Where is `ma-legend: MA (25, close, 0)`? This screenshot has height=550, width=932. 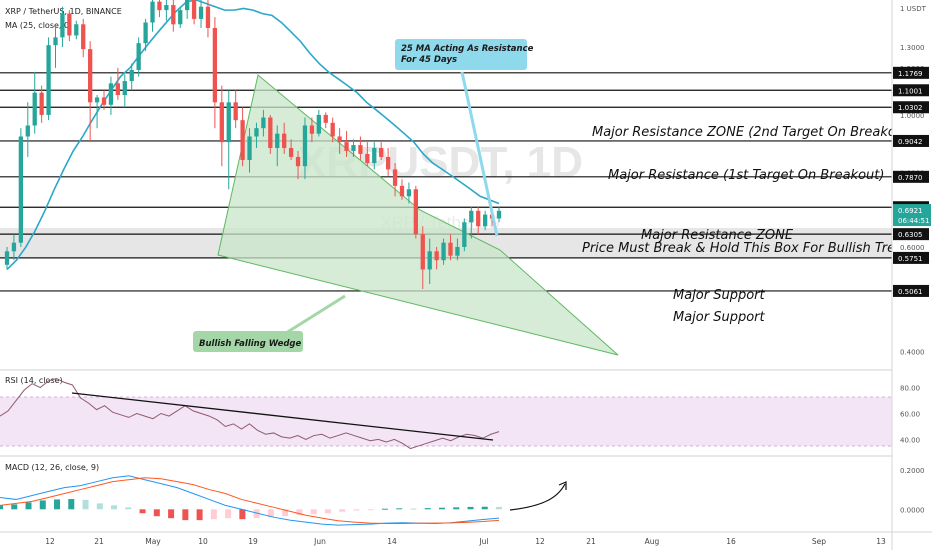 ma-legend: MA (25, close, 0) is located at coordinates (39, 25).